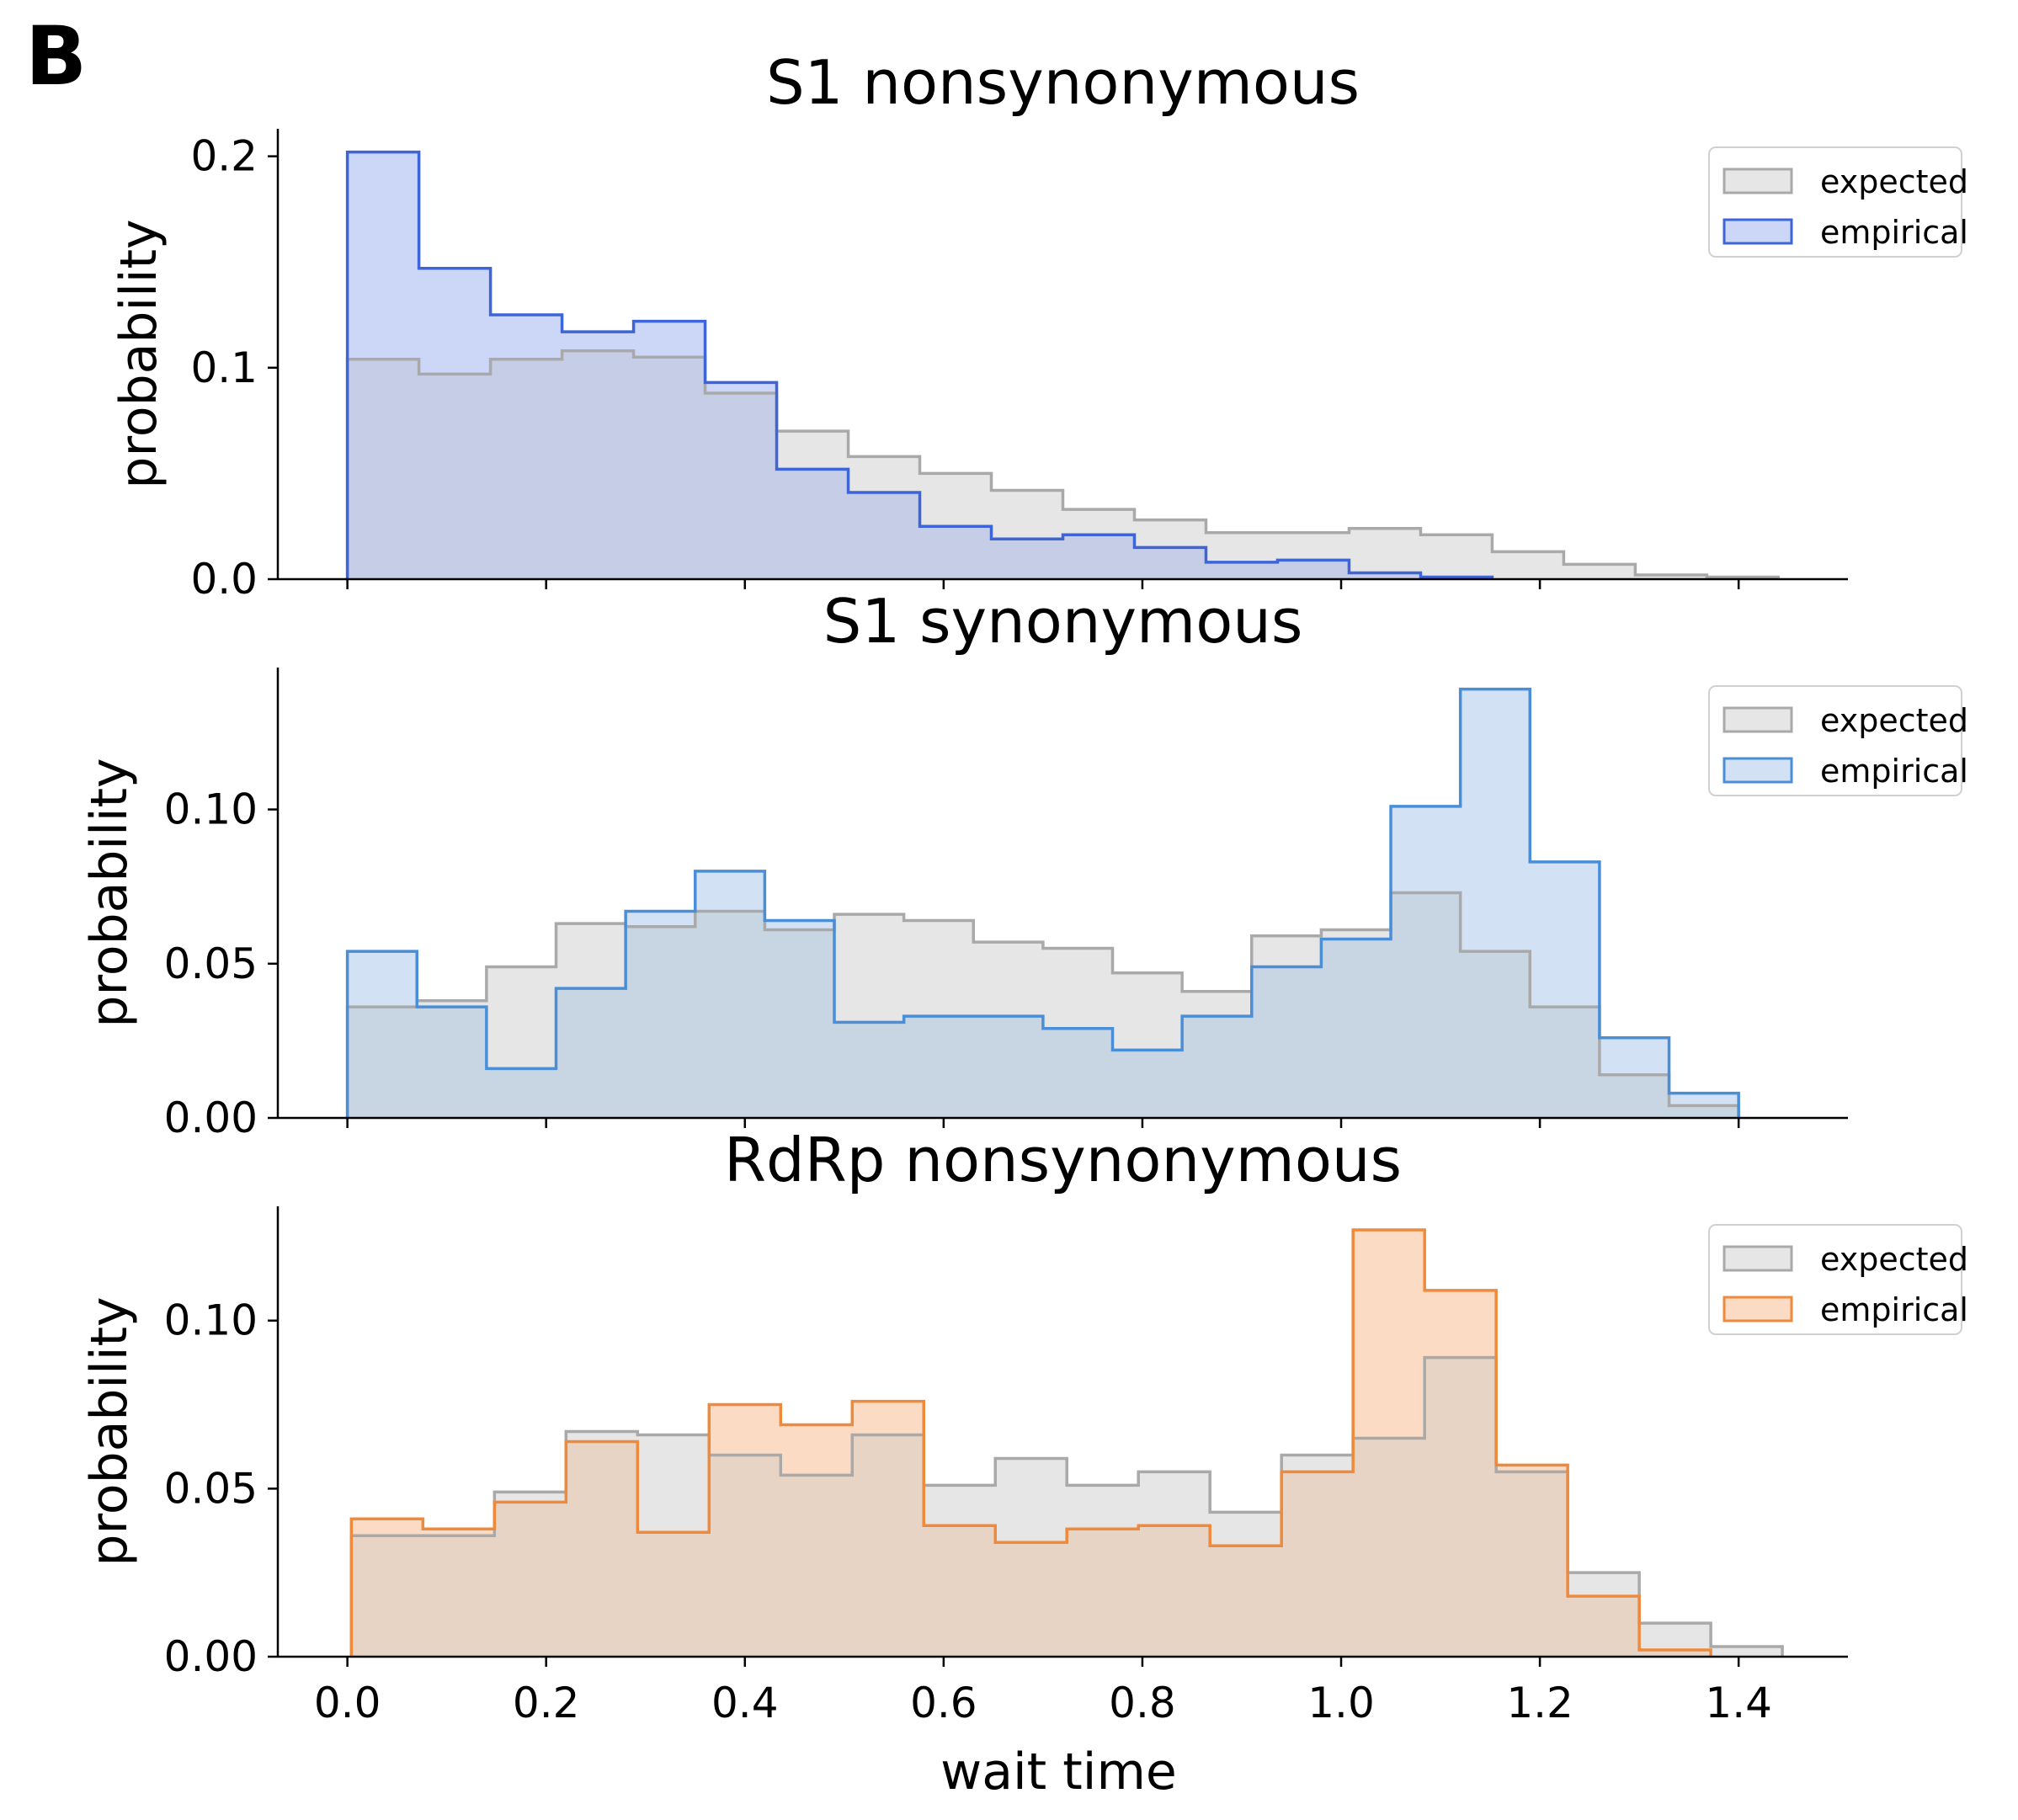 Image resolution: width=2018 pixels, height=1820 pixels. What do you see at coordinates (1142, 1703) in the screenshot?
I see `x-tick-label: 0.8` at bounding box center [1142, 1703].